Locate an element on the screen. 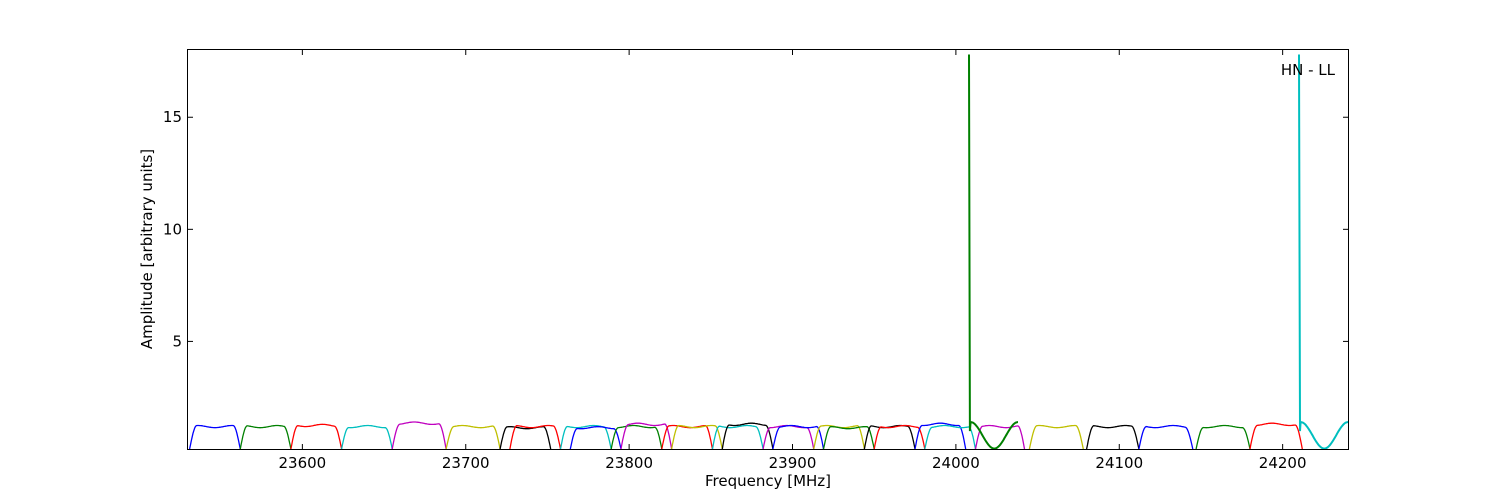  y-axis-label: Amplitude [arbitrary units] is located at coordinates (147, 249).